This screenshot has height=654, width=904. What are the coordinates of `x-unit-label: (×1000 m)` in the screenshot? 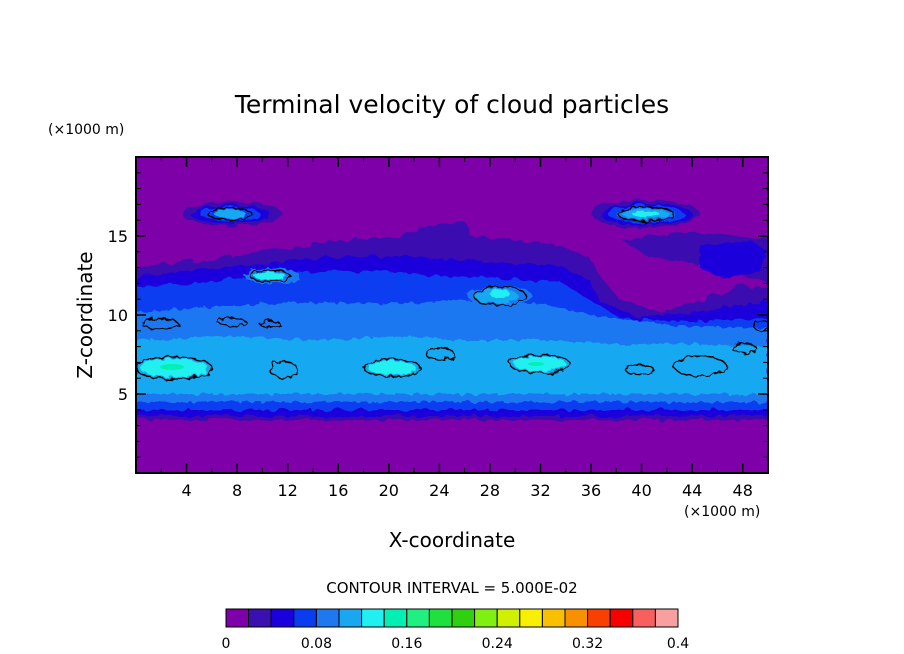 It's located at (722, 512).